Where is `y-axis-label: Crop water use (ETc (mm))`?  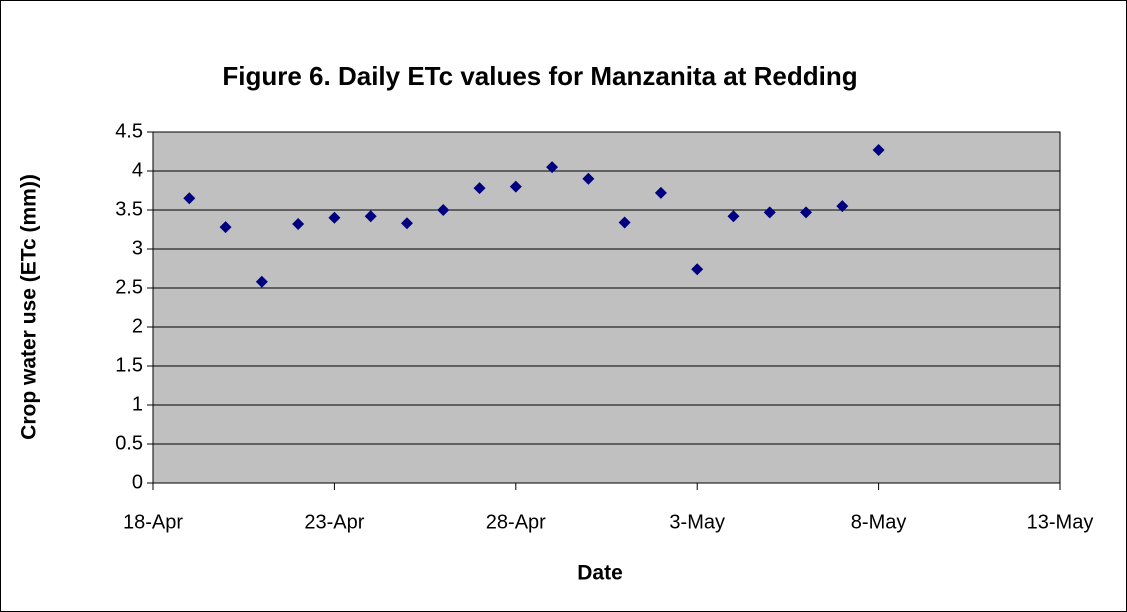
y-axis-label: Crop water use (ETc (mm)) is located at coordinates (29, 307).